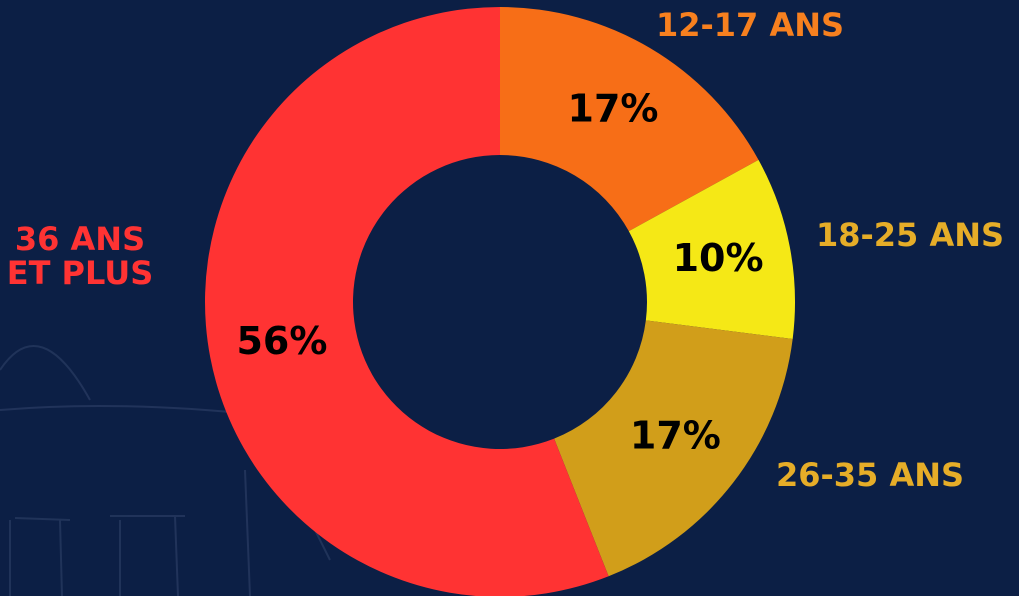 Image resolution: width=1019 pixels, height=596 pixels. I want to click on category-label: 18-25 ANS, so click(910, 235).